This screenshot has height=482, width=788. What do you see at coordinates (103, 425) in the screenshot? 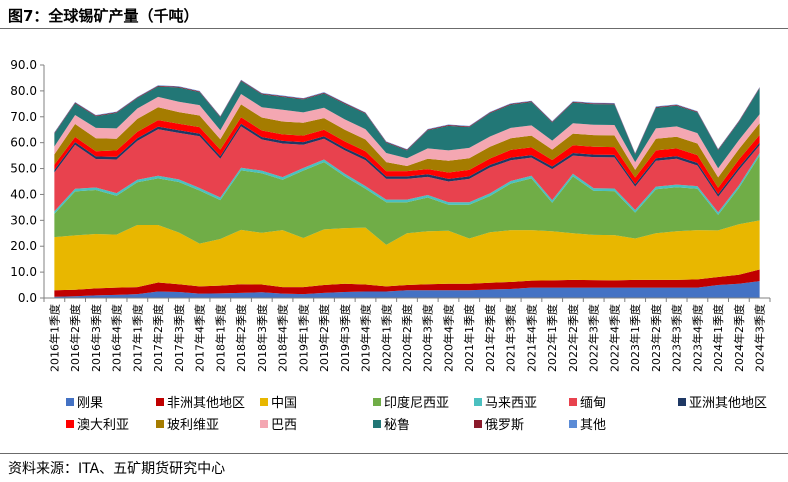
I see `legend-label: 澳大利亚` at bounding box center [103, 425].